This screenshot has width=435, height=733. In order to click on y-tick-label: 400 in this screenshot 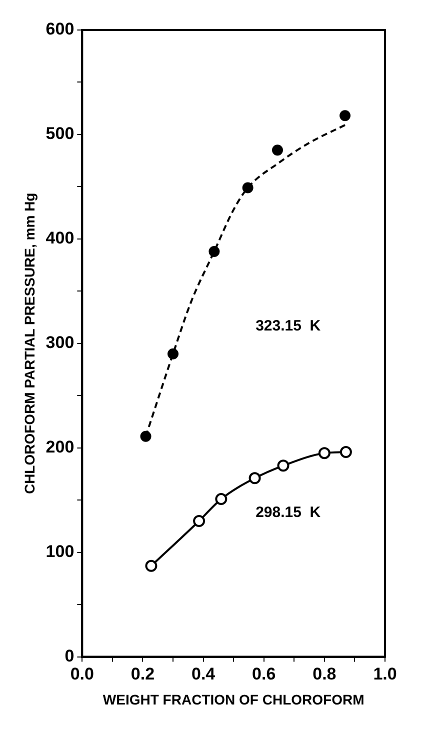, I will do `click(60, 238)`.